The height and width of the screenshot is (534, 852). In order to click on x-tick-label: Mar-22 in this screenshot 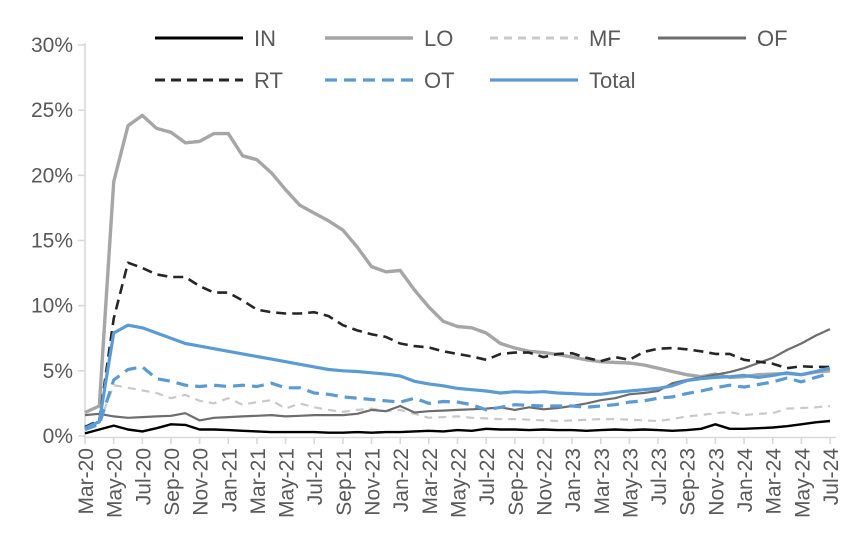, I will do `click(430, 481)`.